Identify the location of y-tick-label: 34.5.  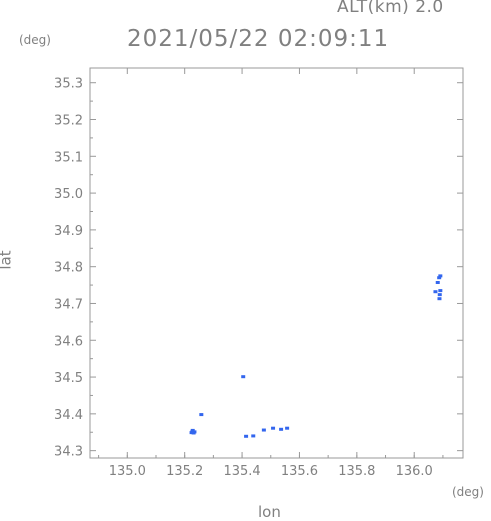
(68, 378).